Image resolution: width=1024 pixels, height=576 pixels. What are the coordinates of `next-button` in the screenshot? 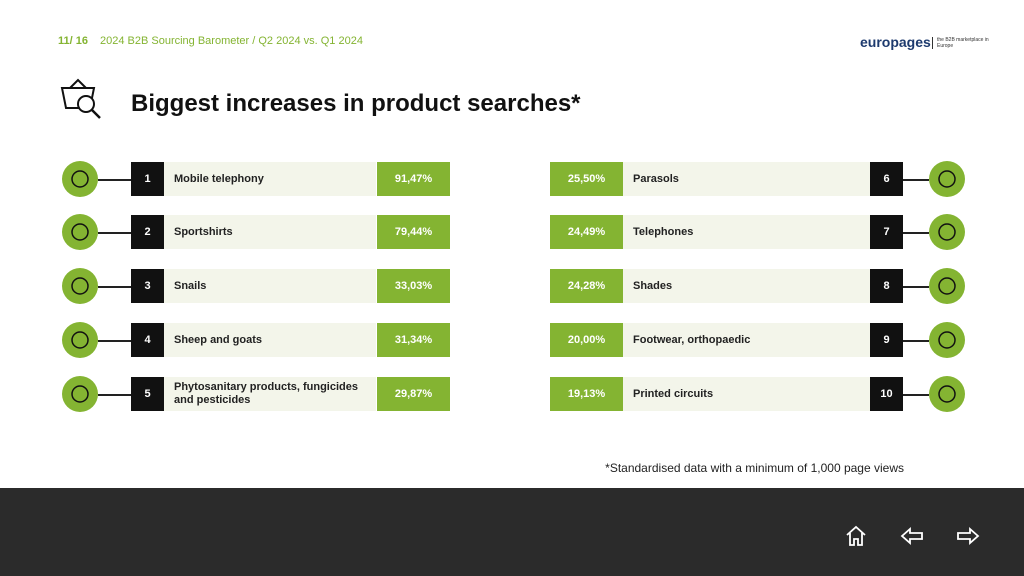 It's located at (968, 536).